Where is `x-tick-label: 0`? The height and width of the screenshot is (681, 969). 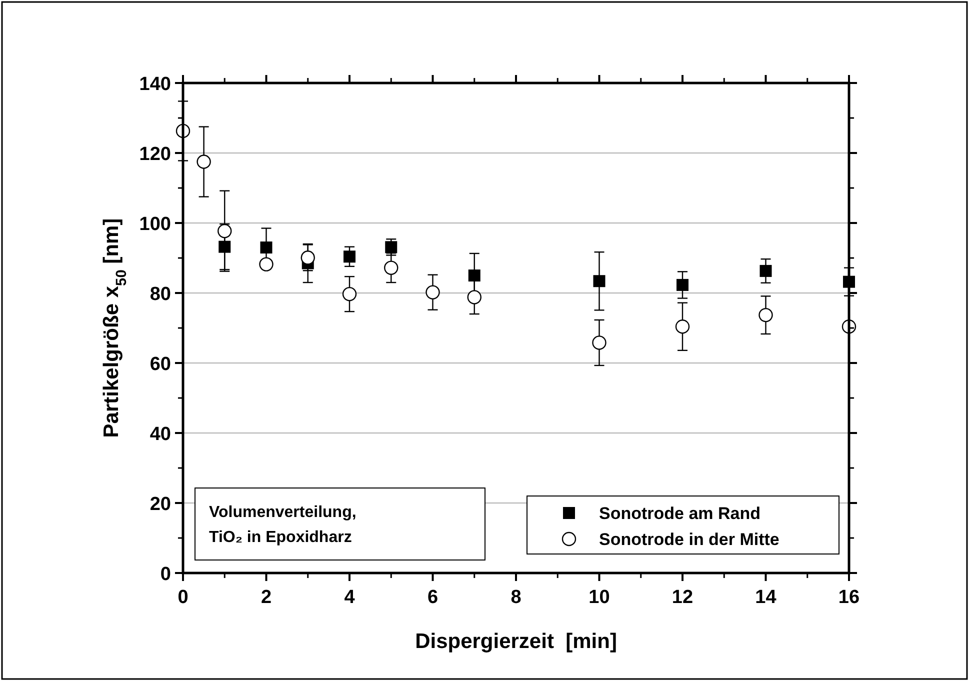
x-tick-label: 0 is located at coordinates (183, 597).